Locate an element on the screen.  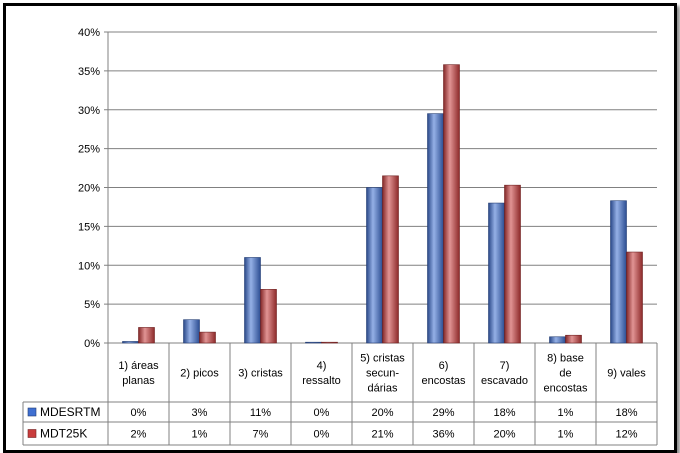
y-tick-label: 5% is located at coordinates (92, 305).